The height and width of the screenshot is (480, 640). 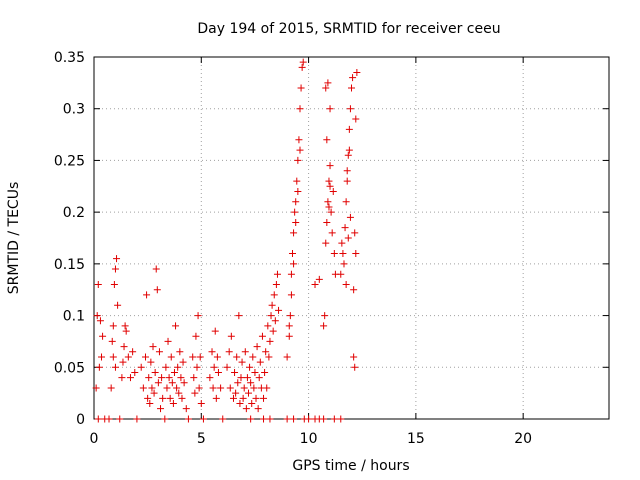 What do you see at coordinates (416, 439) in the screenshot?
I see `x-tick-label: 15` at bounding box center [416, 439].